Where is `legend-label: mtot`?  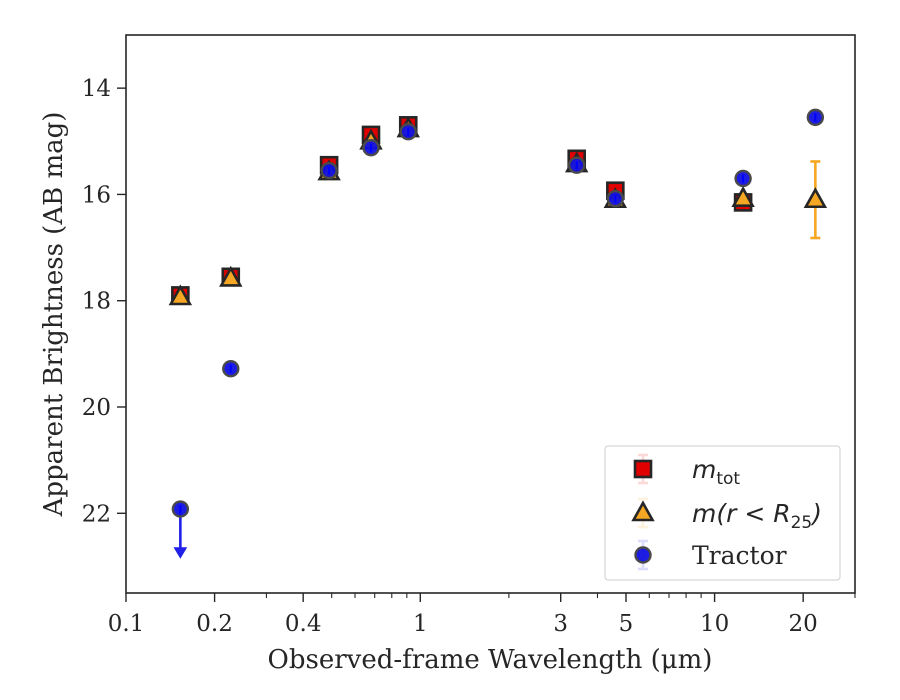 legend-label: mtot is located at coordinates (716, 472).